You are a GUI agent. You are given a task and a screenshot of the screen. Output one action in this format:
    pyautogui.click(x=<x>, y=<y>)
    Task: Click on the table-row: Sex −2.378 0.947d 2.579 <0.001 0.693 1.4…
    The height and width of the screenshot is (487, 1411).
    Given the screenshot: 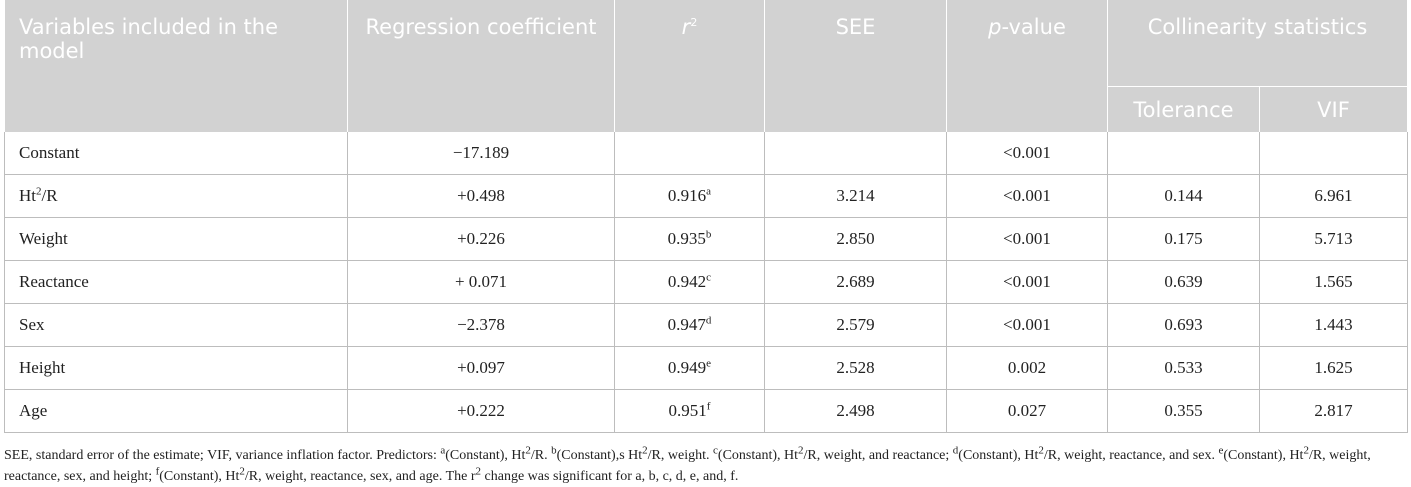 What is the action you would take?
    pyautogui.click(x=706, y=325)
    